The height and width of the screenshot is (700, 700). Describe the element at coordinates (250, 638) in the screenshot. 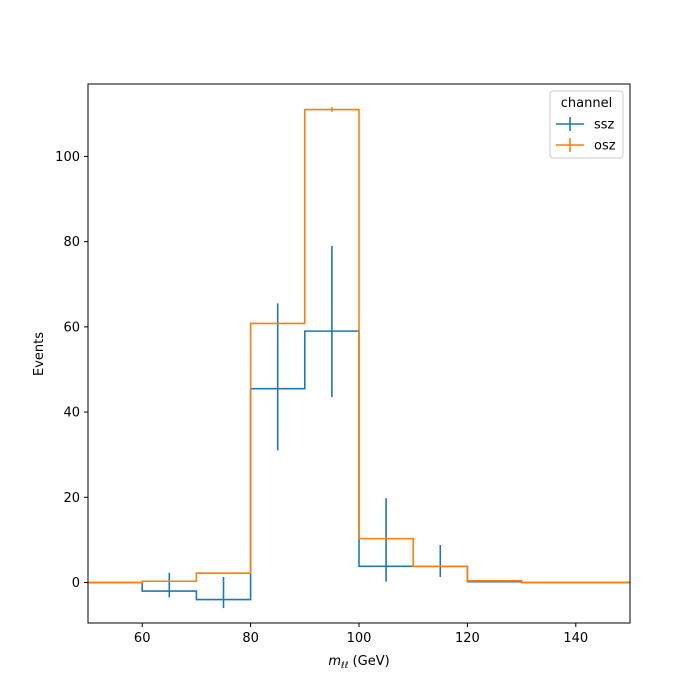

I see `x-tick-label: 80` at that location.